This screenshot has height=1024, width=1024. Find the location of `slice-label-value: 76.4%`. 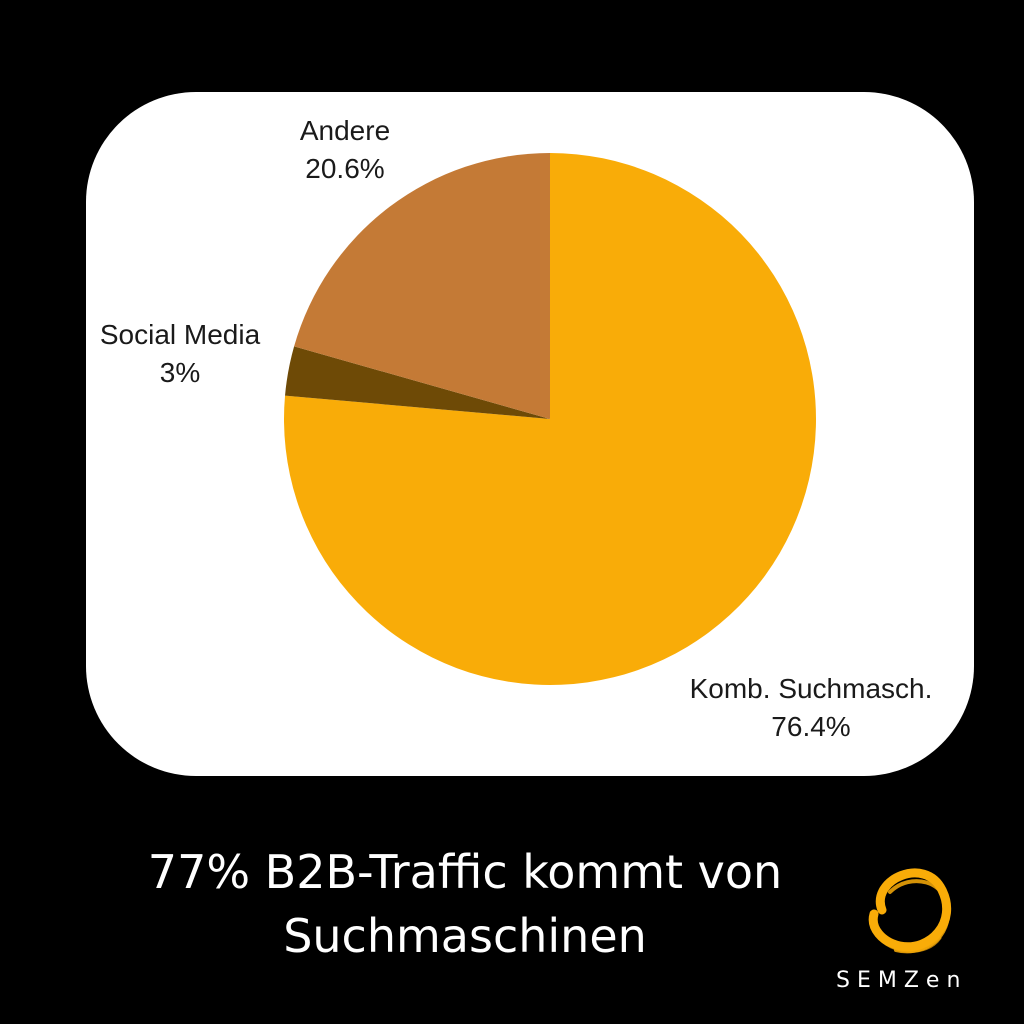

slice-label-value: 76.4% is located at coordinates (811, 726).